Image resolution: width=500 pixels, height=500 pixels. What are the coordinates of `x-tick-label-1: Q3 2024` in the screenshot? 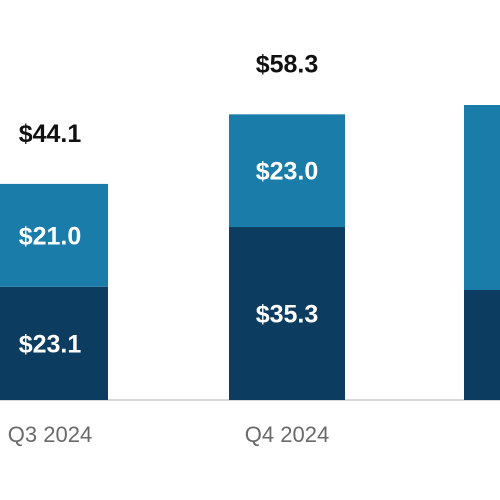 It's located at (50, 434).